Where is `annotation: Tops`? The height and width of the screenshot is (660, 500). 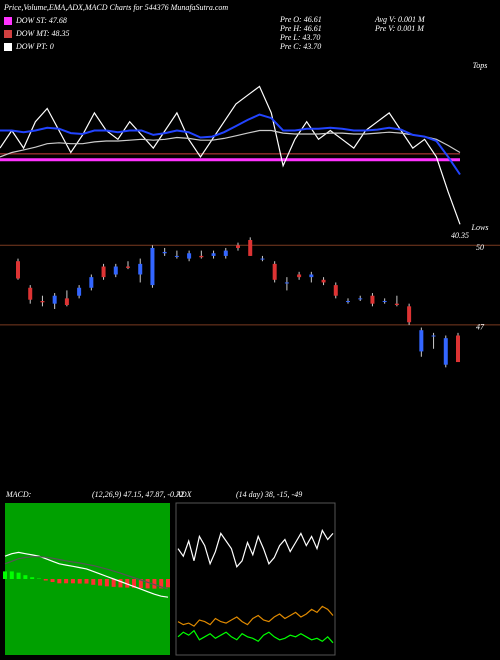 annotation: Tops is located at coordinates (480, 65).